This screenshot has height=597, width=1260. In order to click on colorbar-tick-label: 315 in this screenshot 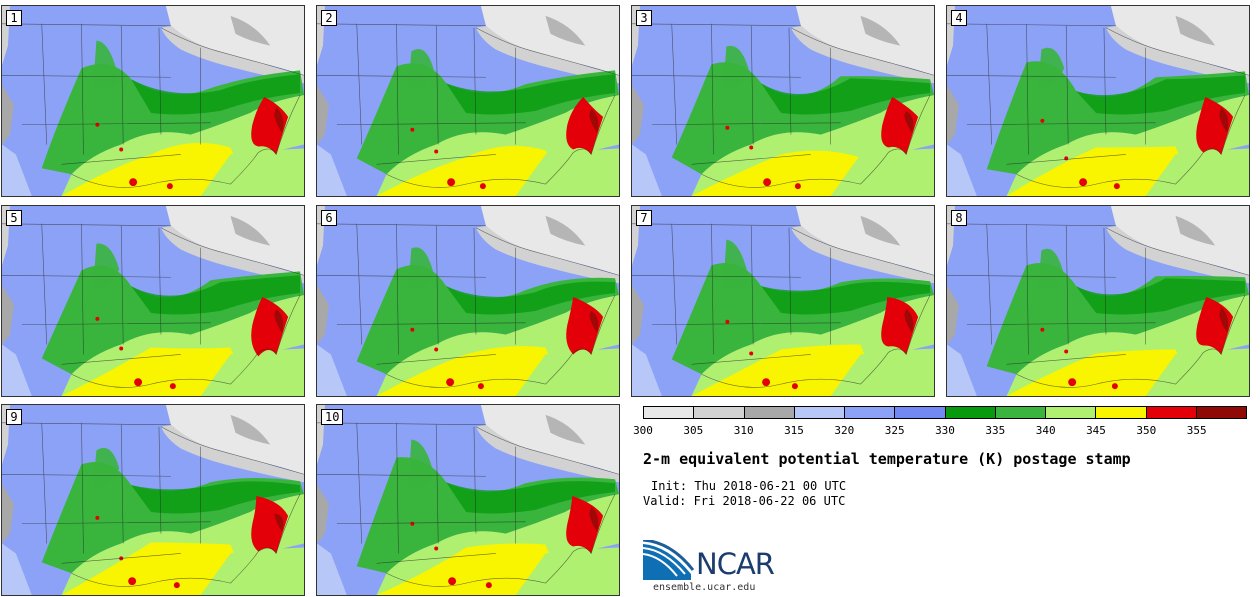, I will do `click(794, 430)`.